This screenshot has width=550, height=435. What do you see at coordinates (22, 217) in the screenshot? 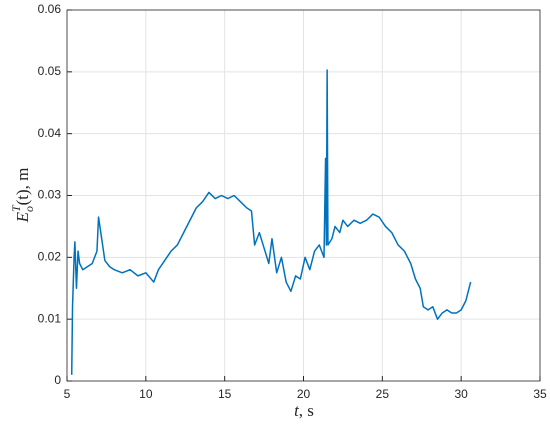
I see `y-label-base: E` at bounding box center [22, 217].